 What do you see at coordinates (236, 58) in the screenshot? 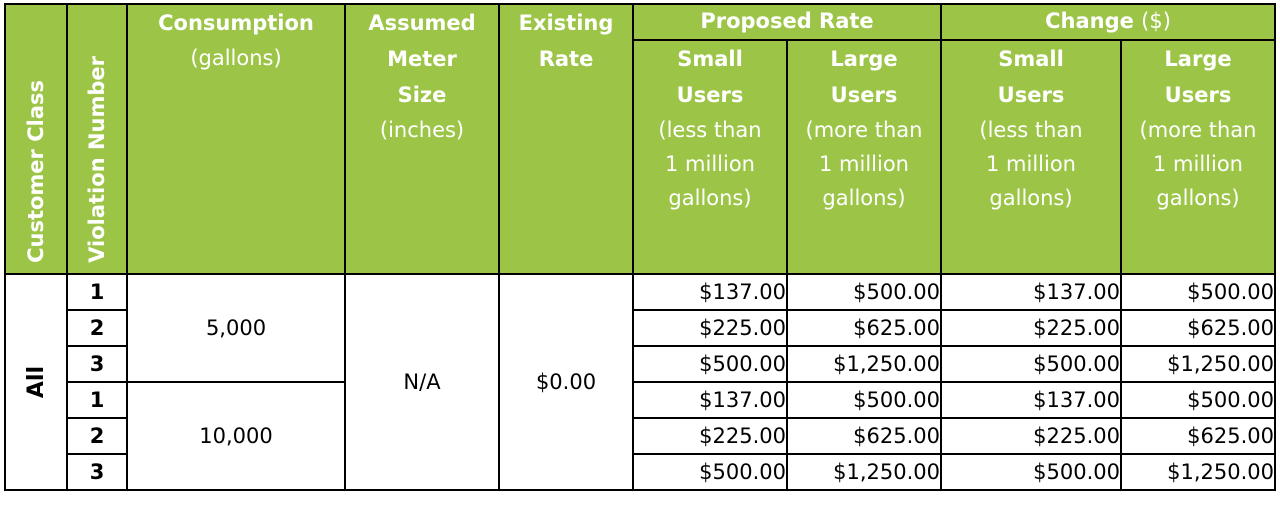
I see `consumption-unit: (gallons)` at bounding box center [236, 58].